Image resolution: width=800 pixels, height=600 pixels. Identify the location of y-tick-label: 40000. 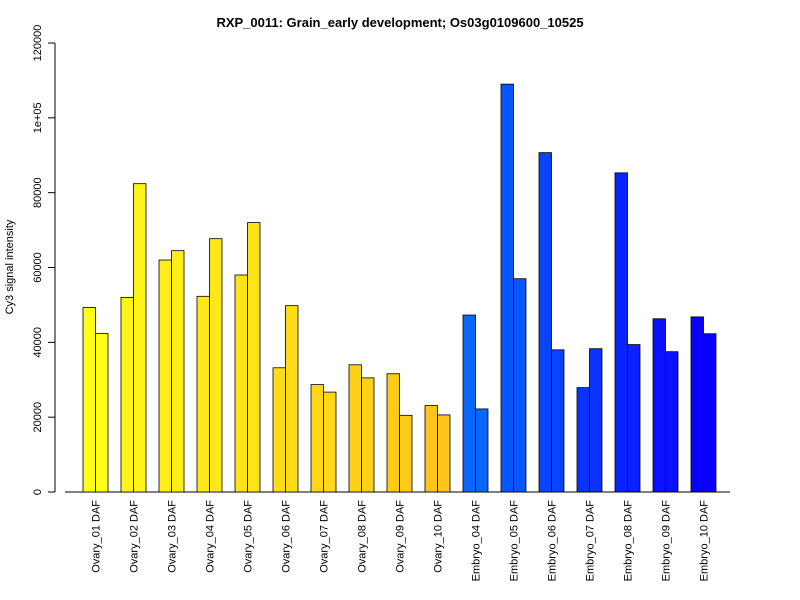
(38, 342).